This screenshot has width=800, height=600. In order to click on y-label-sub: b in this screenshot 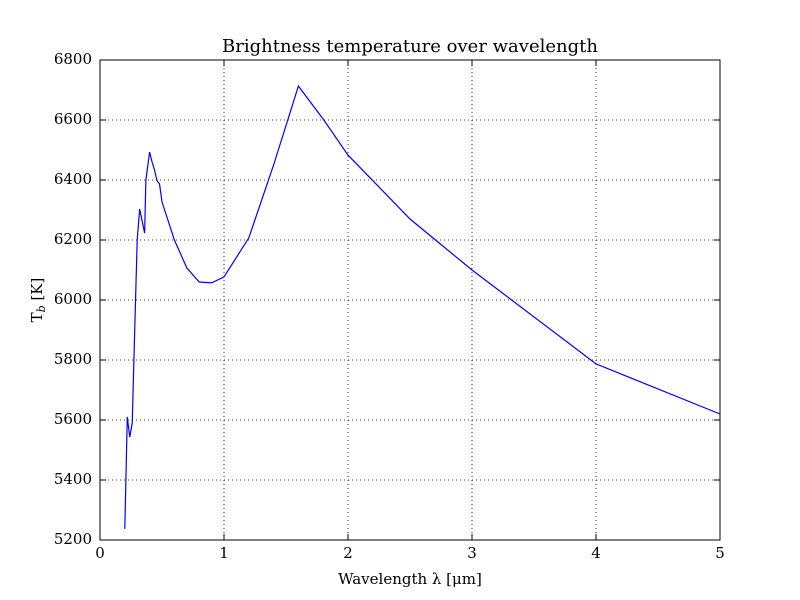, I will do `click(41, 308)`.